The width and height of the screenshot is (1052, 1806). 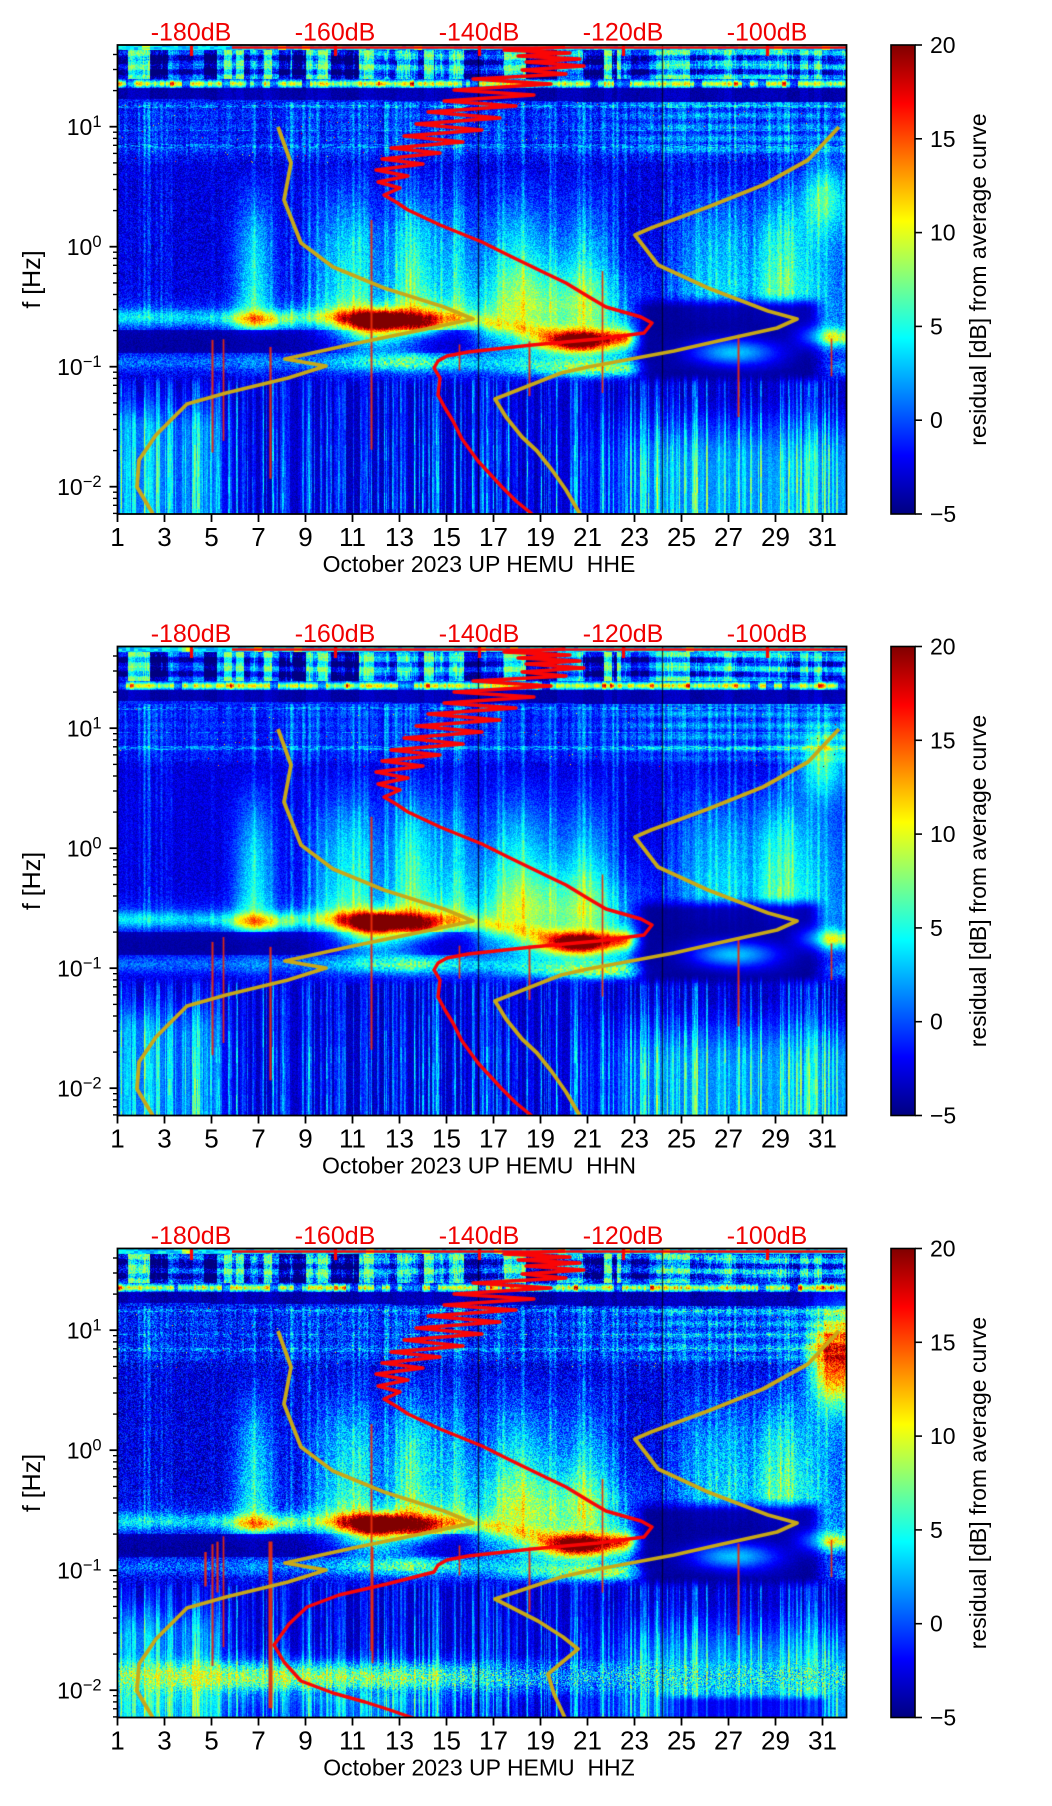 What do you see at coordinates (479, 1166) in the screenshot?
I see `svg-text: October 2023 UP HEMU HHN` at bounding box center [479, 1166].